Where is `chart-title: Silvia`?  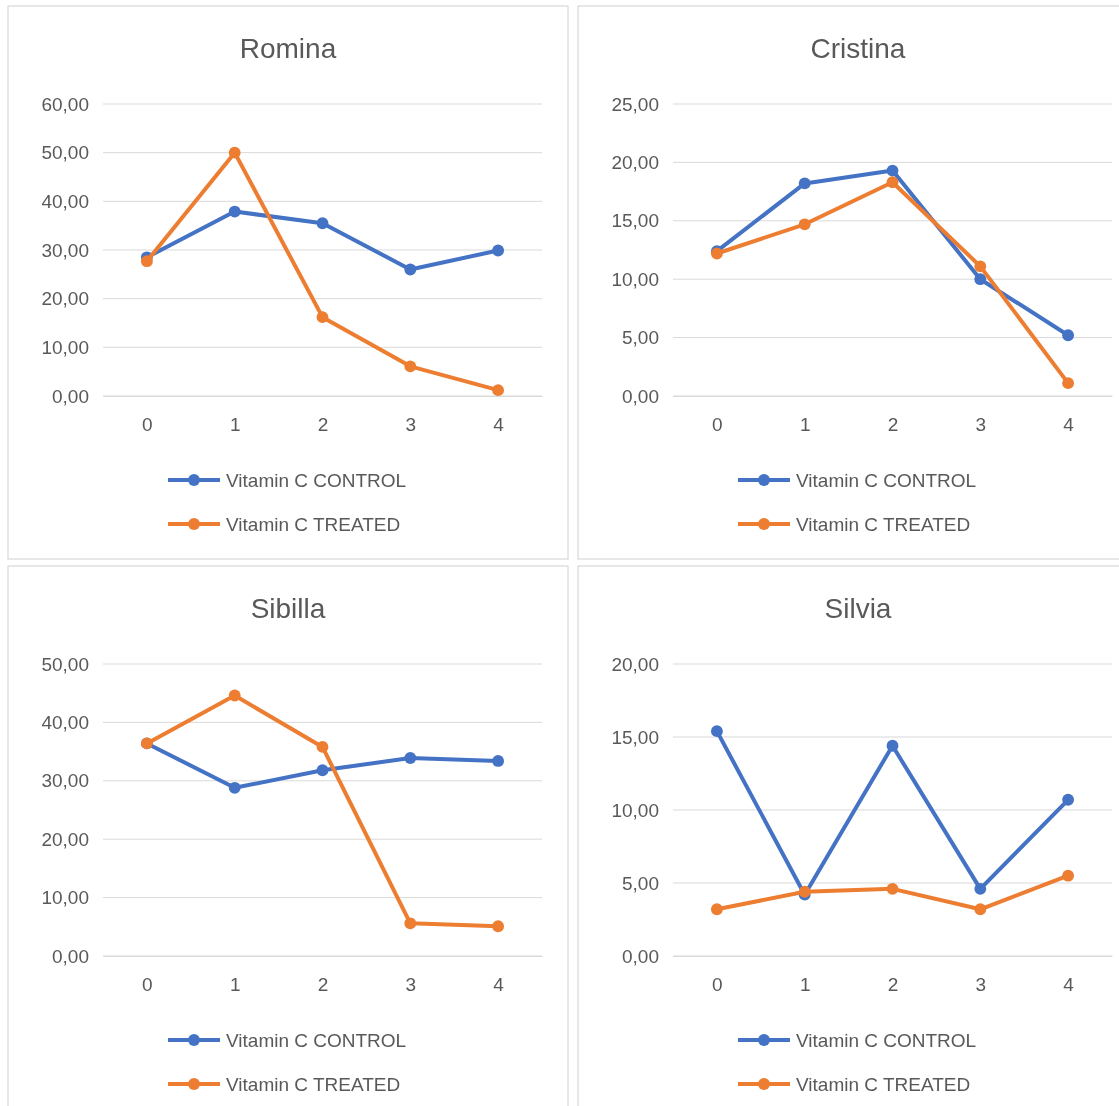 chart-title: Silvia is located at coordinates (858, 608).